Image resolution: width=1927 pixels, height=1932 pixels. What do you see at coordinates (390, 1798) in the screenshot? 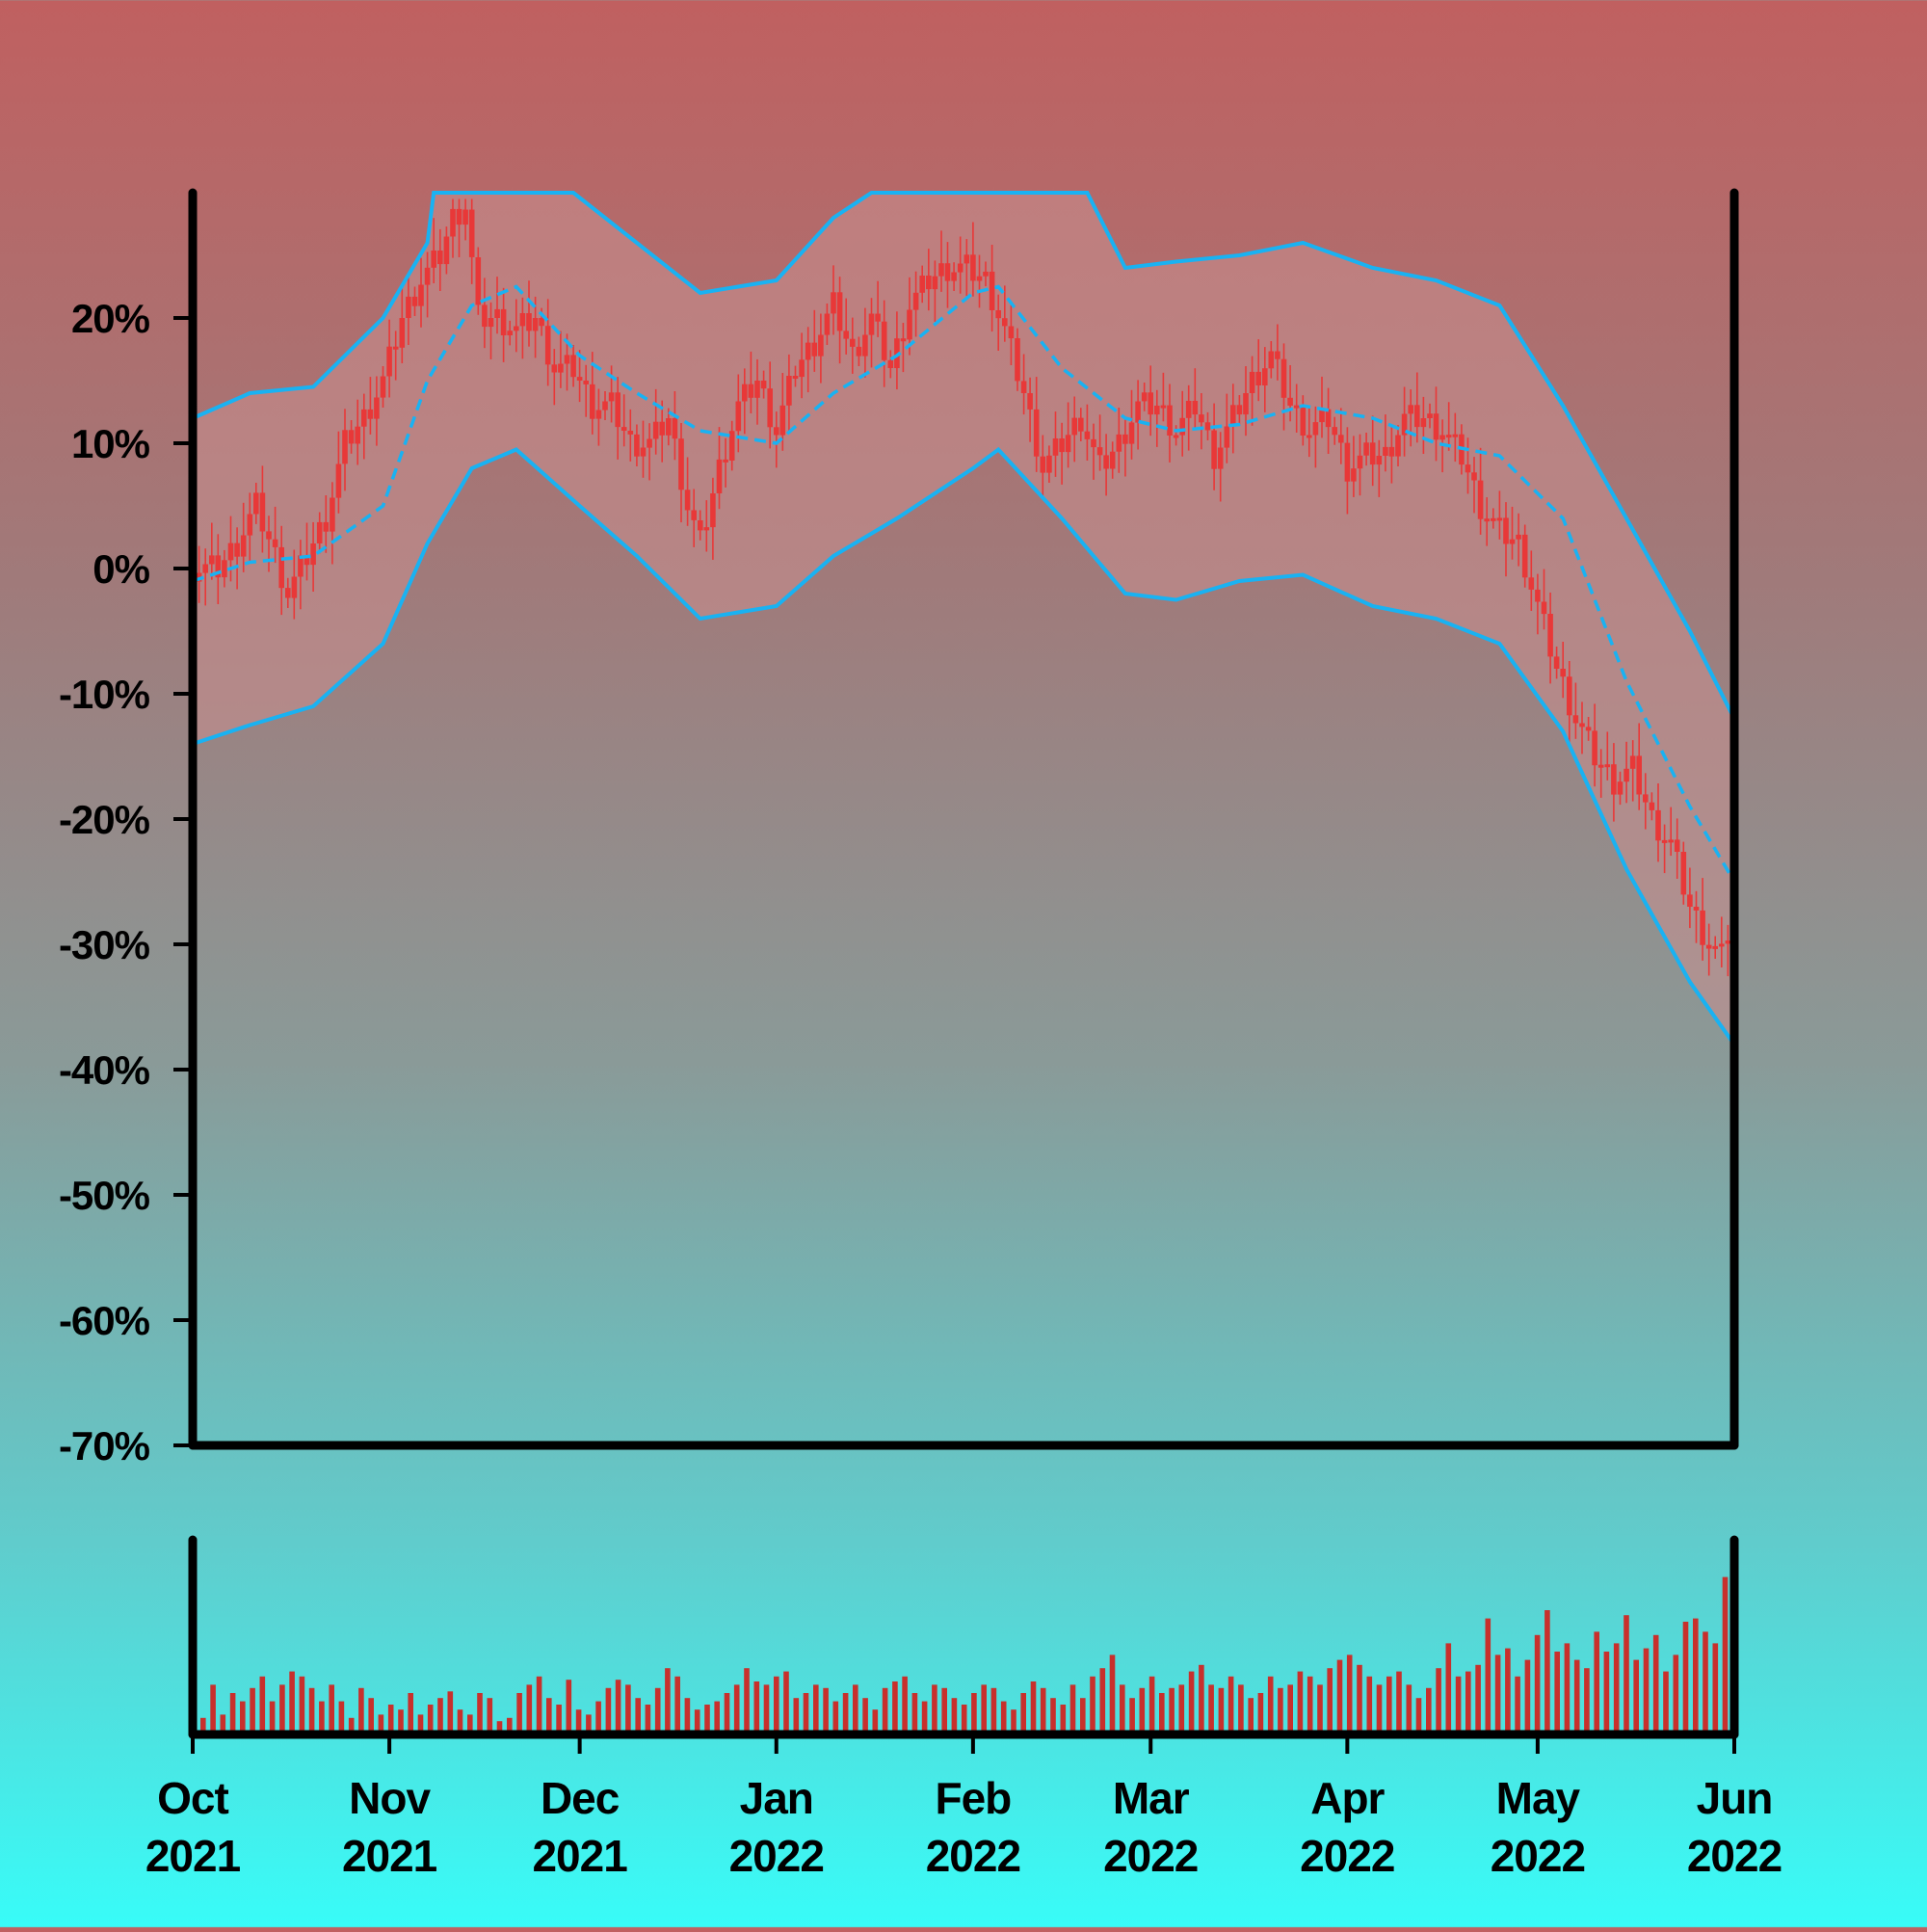
I see `x-tick-month: Nov` at bounding box center [390, 1798].